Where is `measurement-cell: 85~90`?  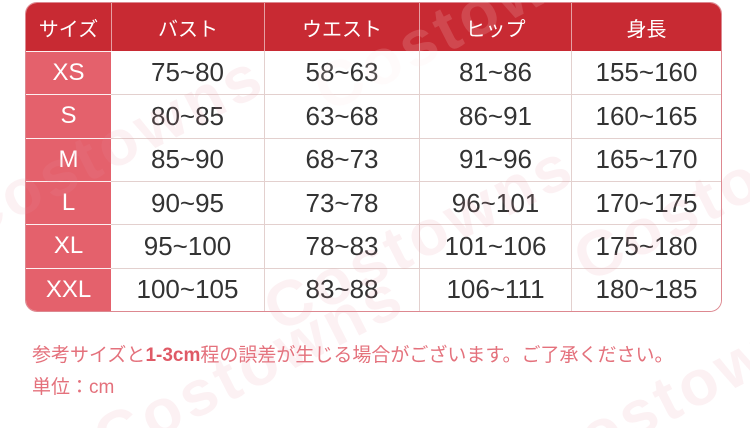
measurement-cell: 85~90 is located at coordinates (187, 159).